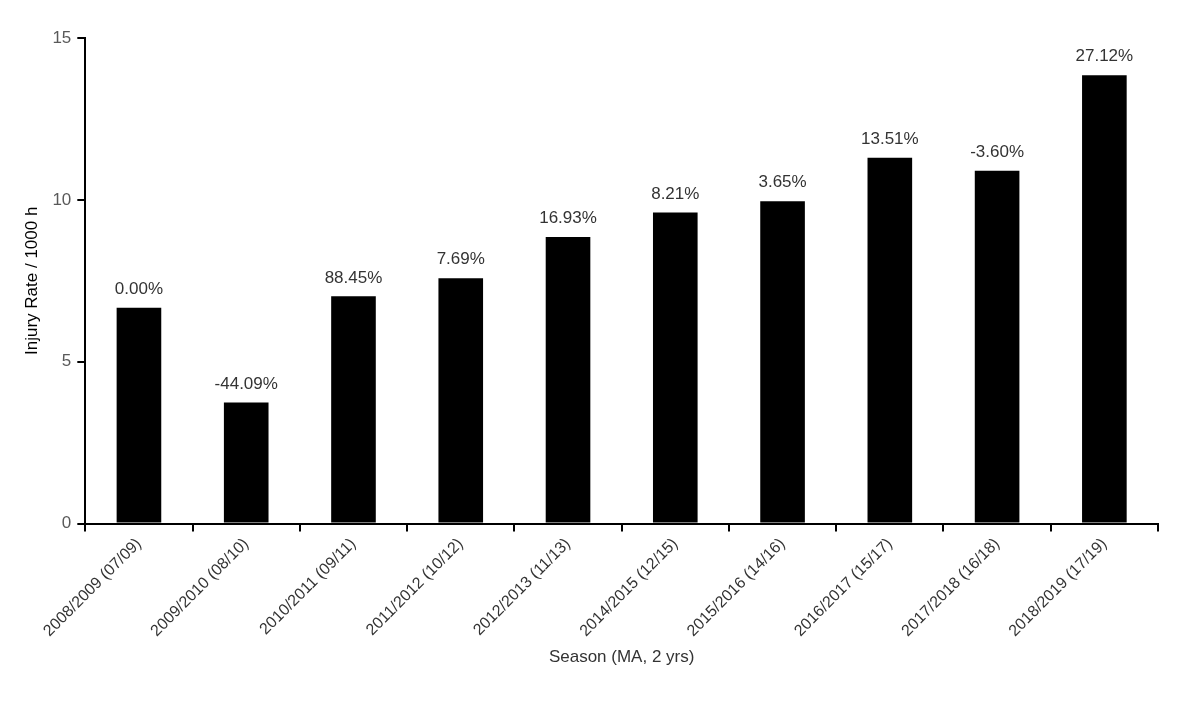 Image resolution: width=1200 pixels, height=704 pixels. Describe the element at coordinates (889, 138) in the screenshot. I see `annotation: 13.51%` at that location.